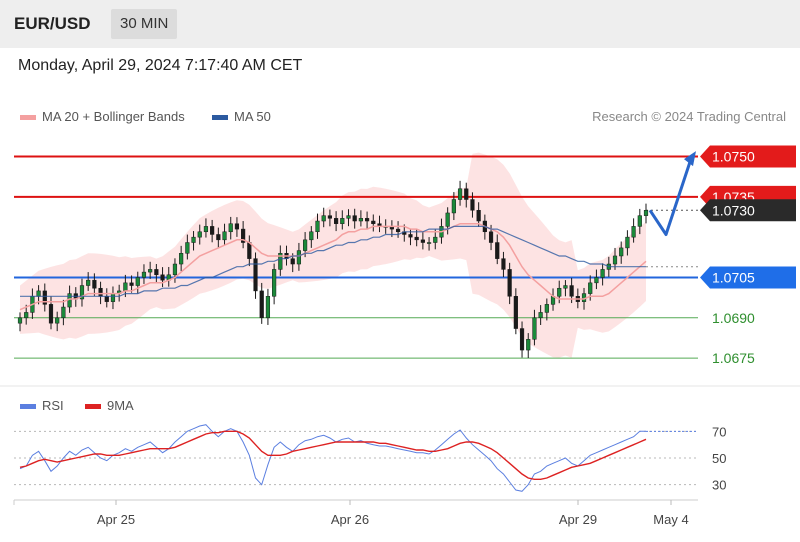 Image resolution: width=800 pixels, height=542 pixels. I want to click on level-label-3: 1.0705, so click(733, 277).